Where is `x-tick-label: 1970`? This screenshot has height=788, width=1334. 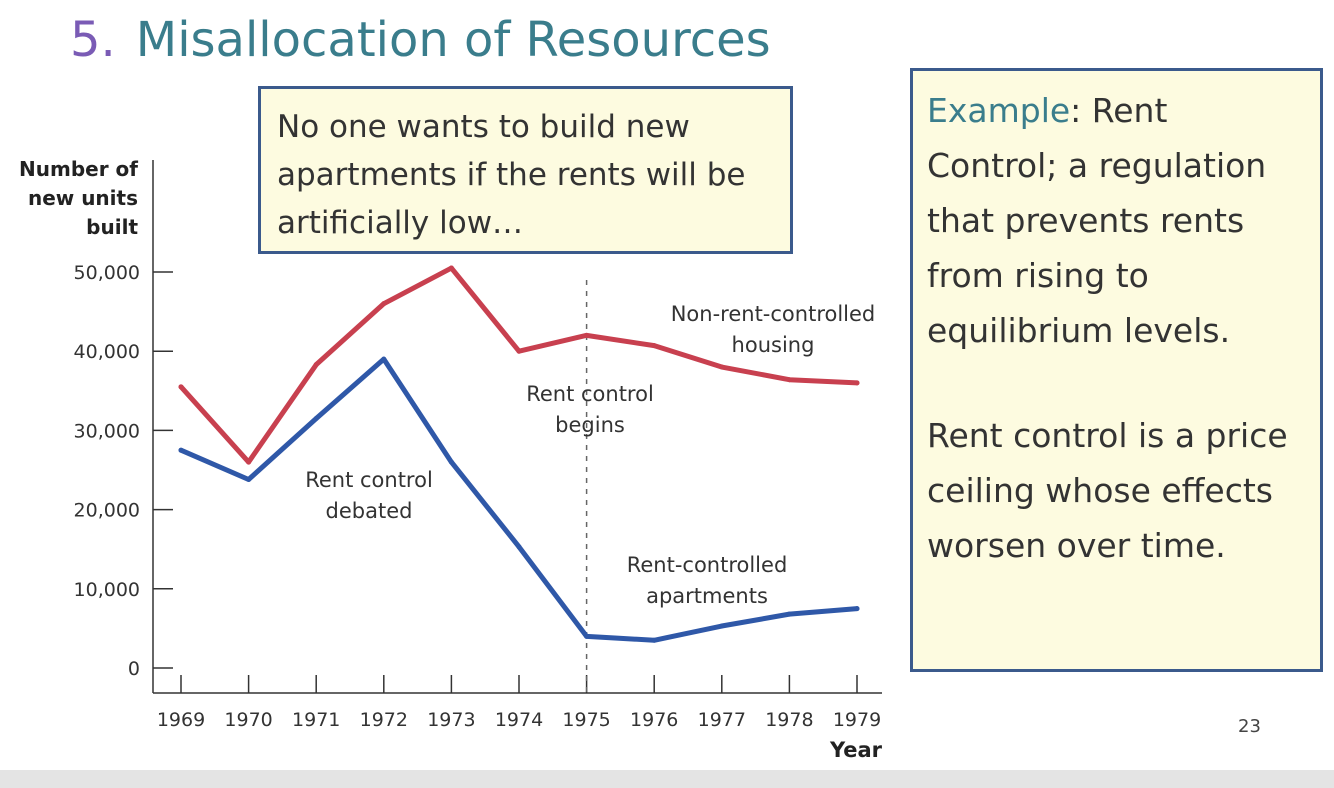 x-tick-label: 1970 is located at coordinates (248, 720).